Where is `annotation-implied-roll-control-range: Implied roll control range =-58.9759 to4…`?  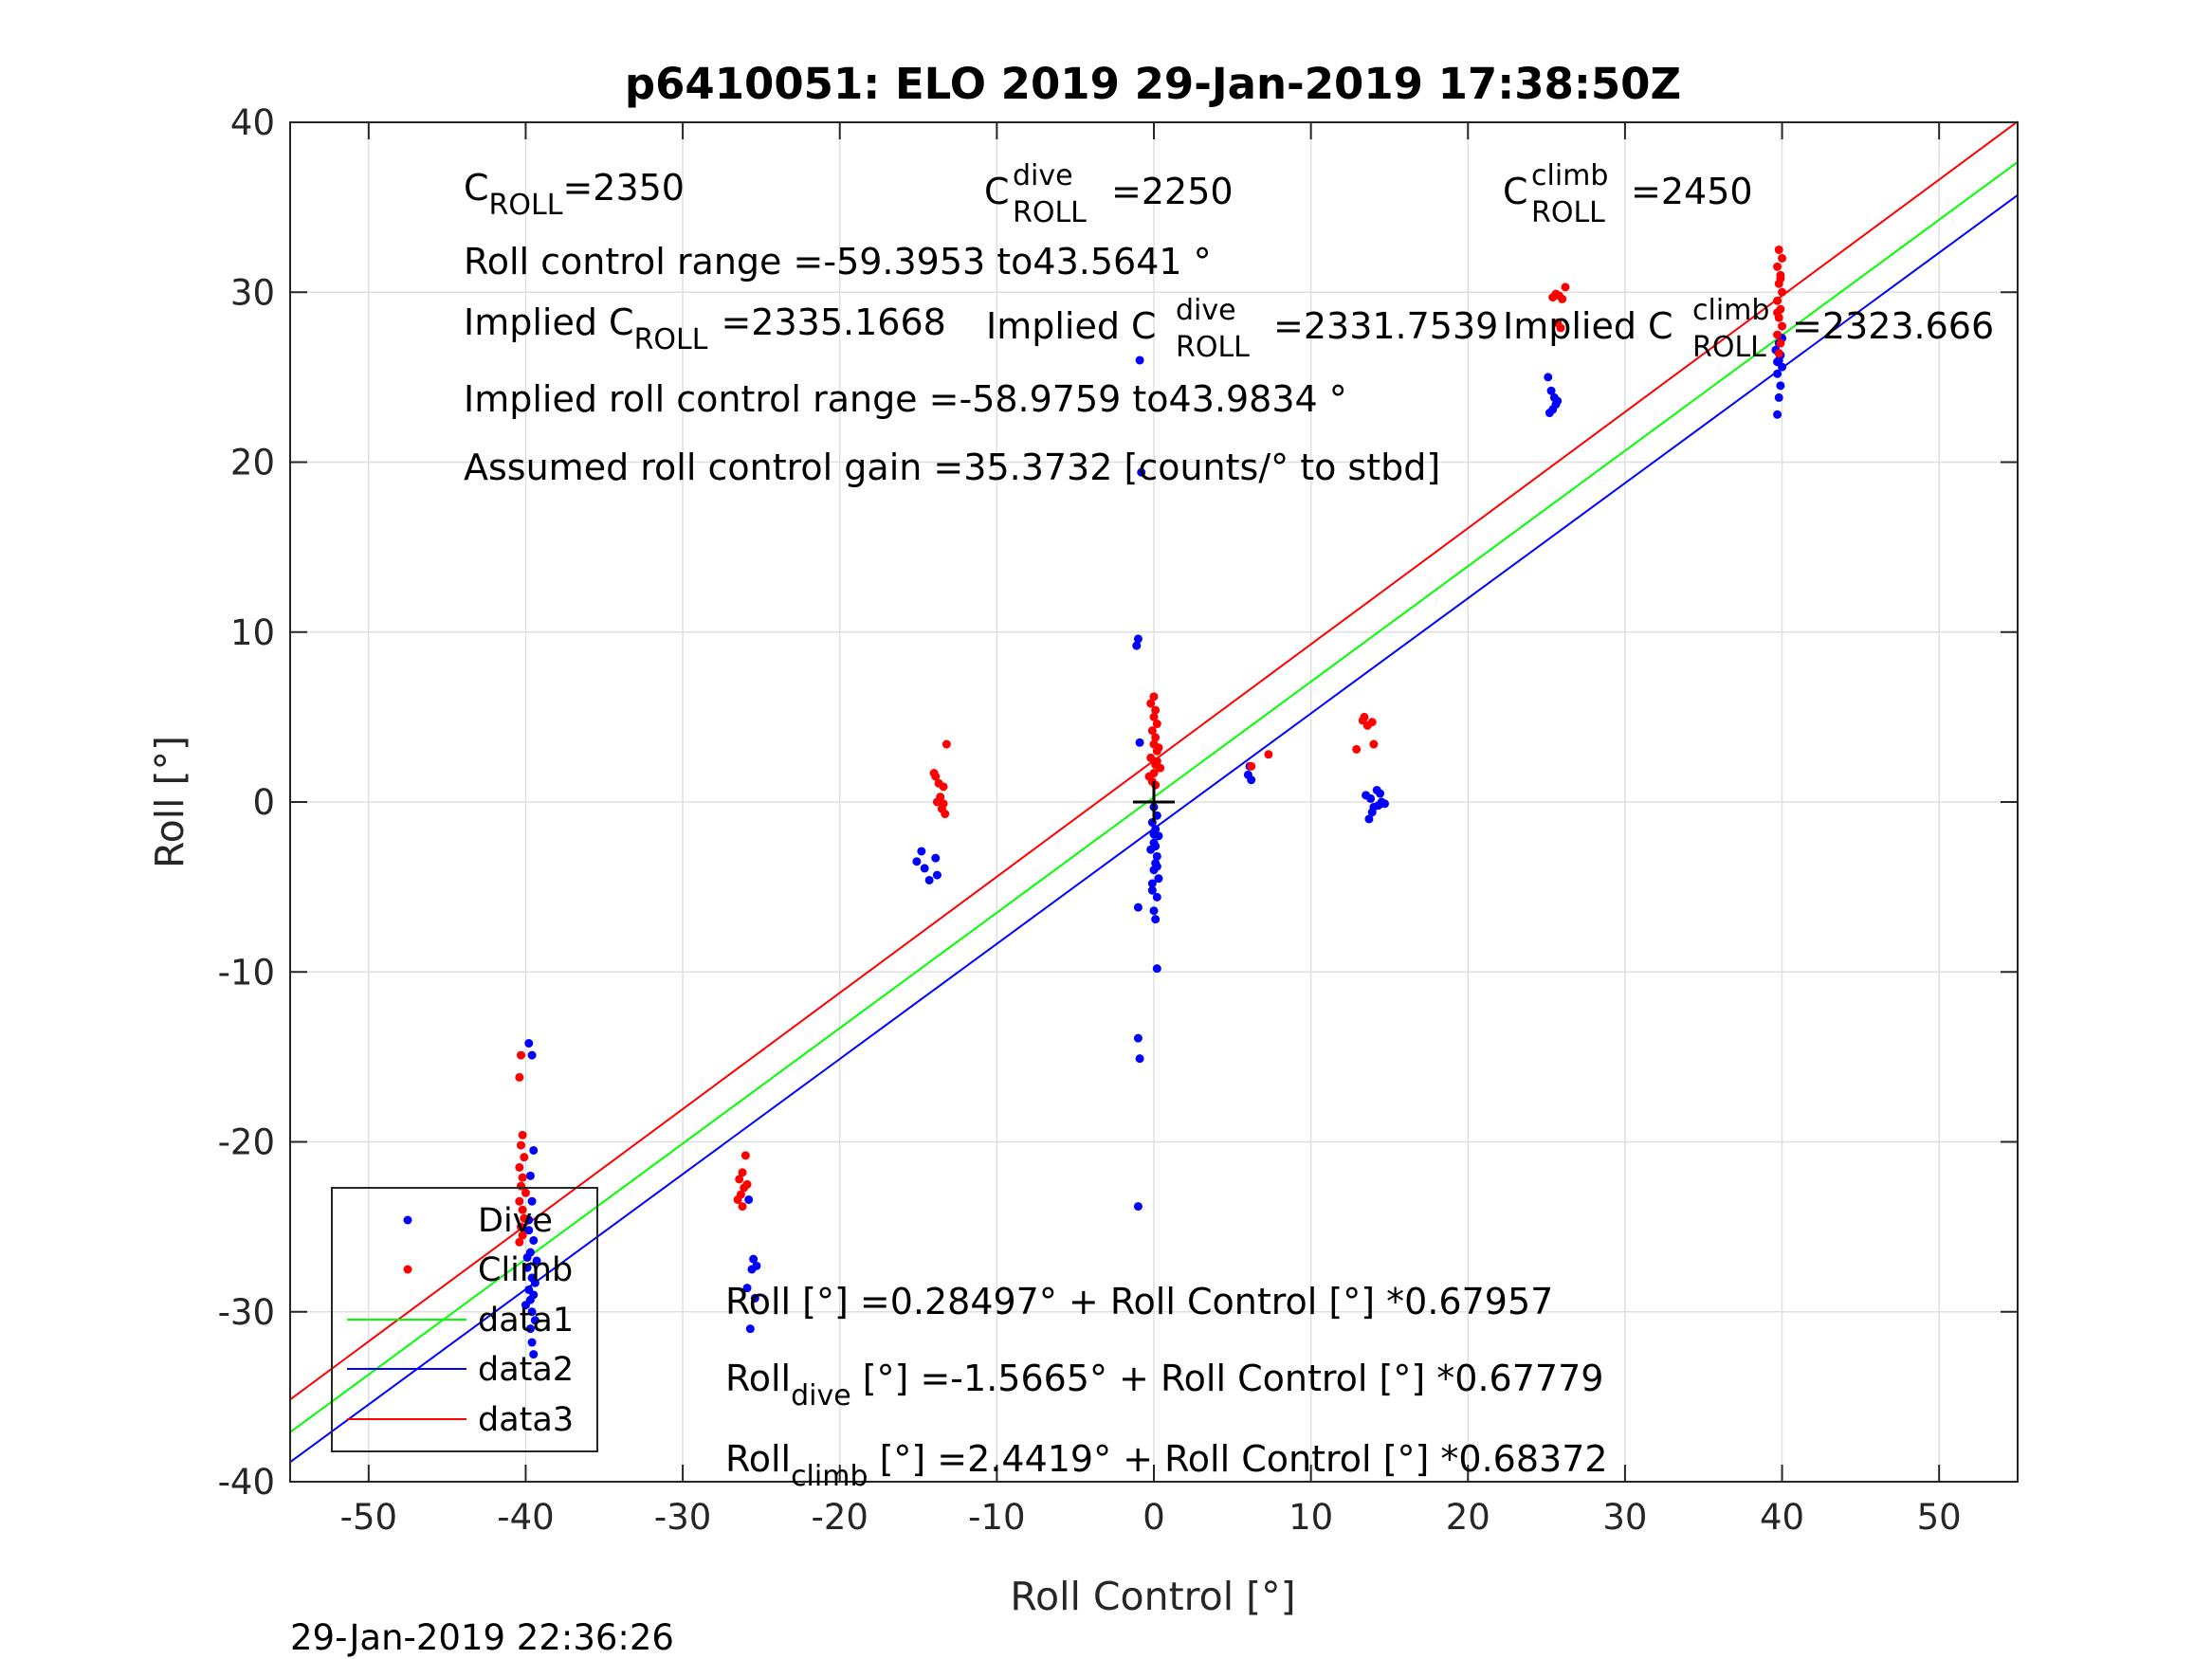 annotation-implied-roll-control-range: Implied roll control range =-58.9759 to4… is located at coordinates (905, 399).